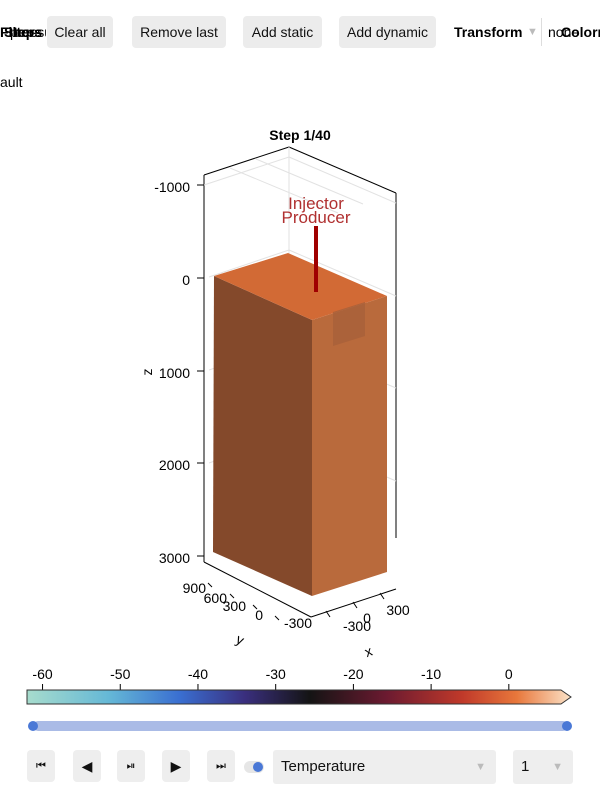  What do you see at coordinates (80, 32) in the screenshot?
I see `clear-all-button: Clear all` at bounding box center [80, 32].